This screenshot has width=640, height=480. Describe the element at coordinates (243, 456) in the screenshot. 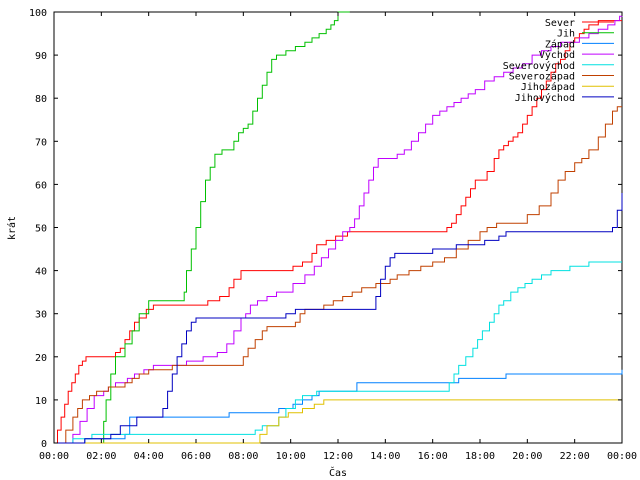

I see `x-tick-label: 08:00` at that location.